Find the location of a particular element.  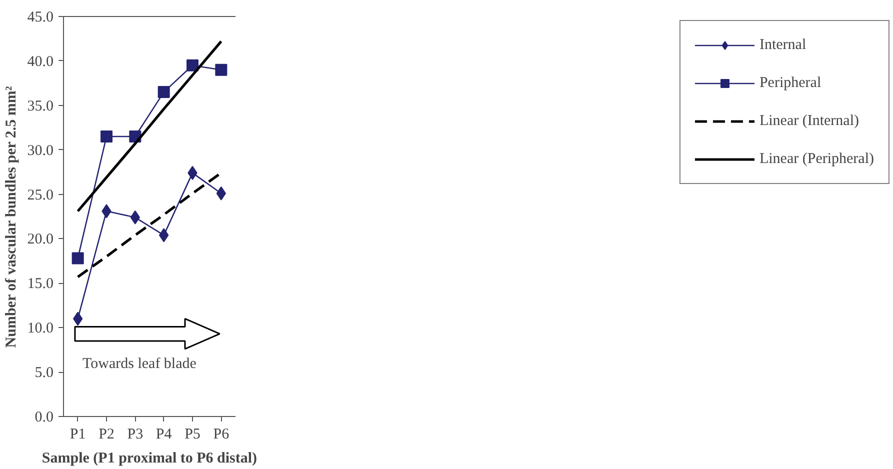

x-tick-label: P6 is located at coordinates (221, 434).